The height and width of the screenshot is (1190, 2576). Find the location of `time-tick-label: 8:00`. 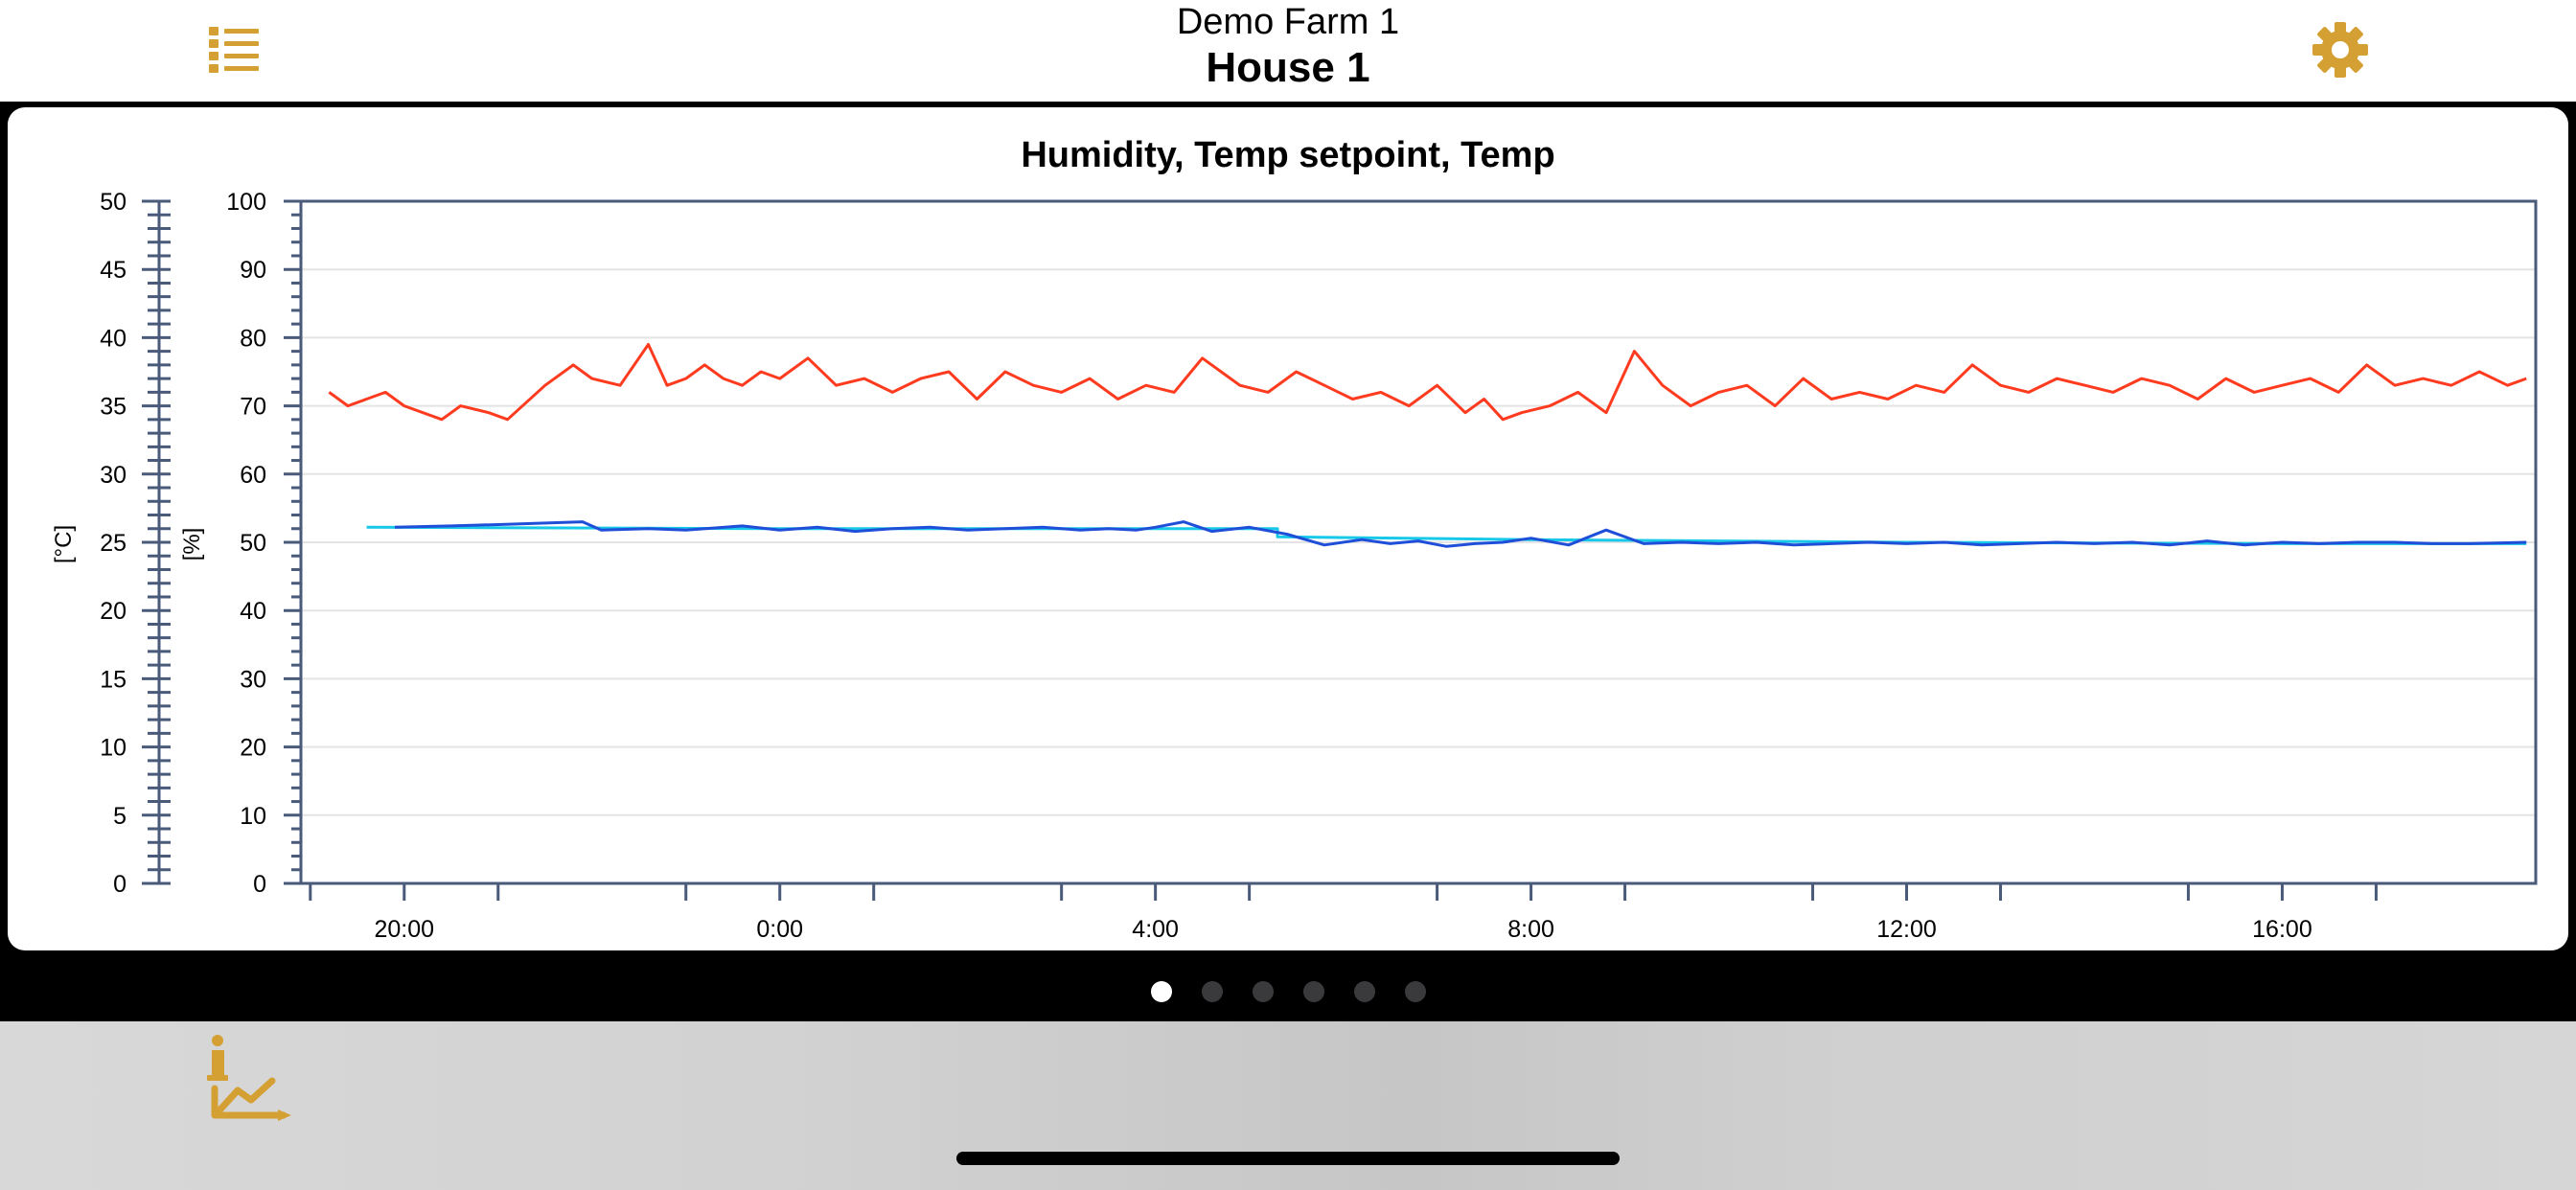

time-tick-label: 8:00 is located at coordinates (1530, 930).